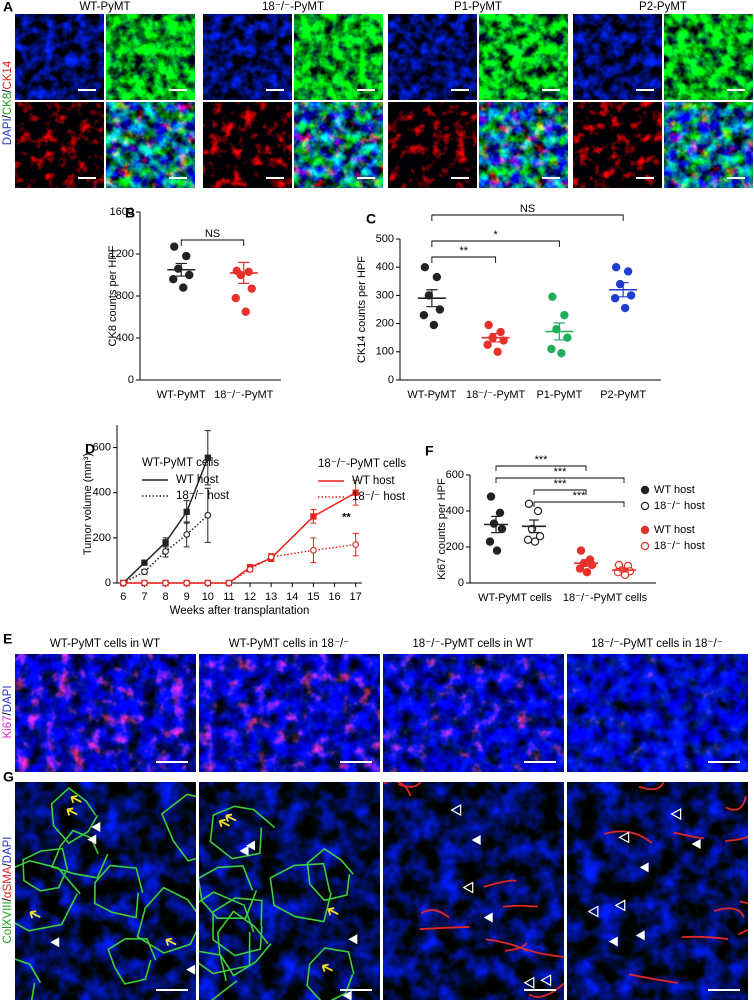  What do you see at coordinates (313, 597) in the screenshot?
I see `x-tick-label: 15` at bounding box center [313, 597].